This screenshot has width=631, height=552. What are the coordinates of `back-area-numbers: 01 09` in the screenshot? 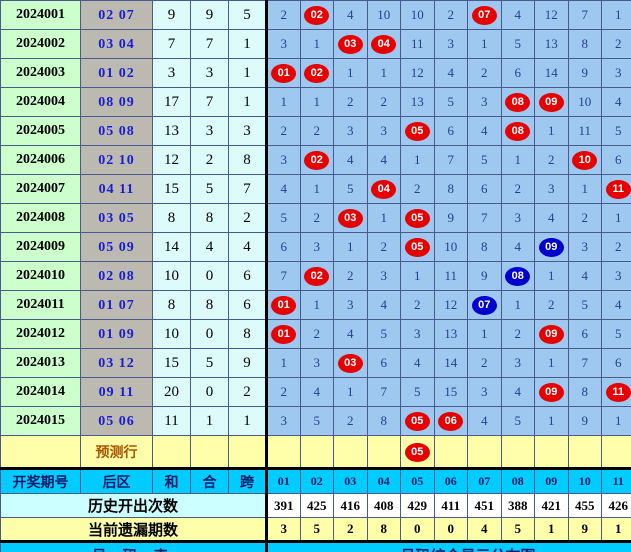 It's located at (116, 334).